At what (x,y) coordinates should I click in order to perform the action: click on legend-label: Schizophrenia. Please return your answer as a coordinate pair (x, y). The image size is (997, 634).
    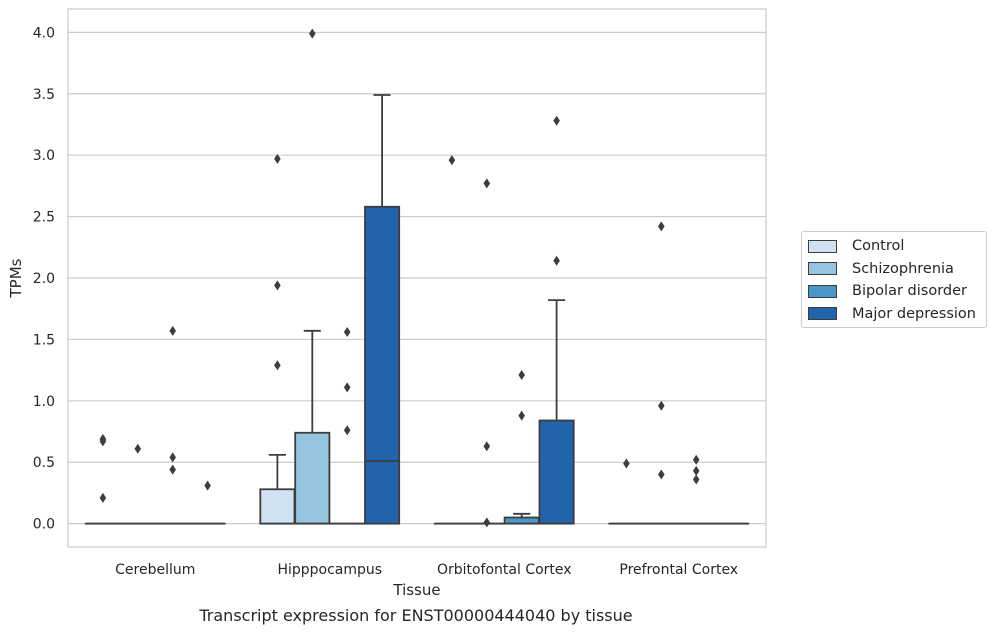
    Looking at the image, I should click on (903, 268).